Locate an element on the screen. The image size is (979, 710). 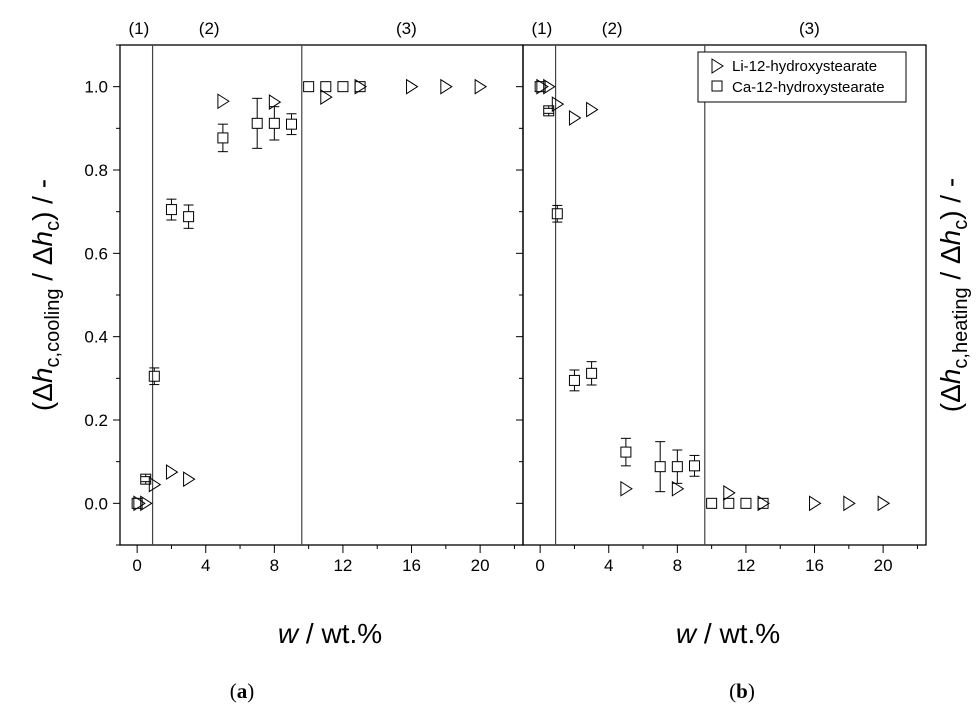
legend-li-marker is located at coordinates (717, 66).